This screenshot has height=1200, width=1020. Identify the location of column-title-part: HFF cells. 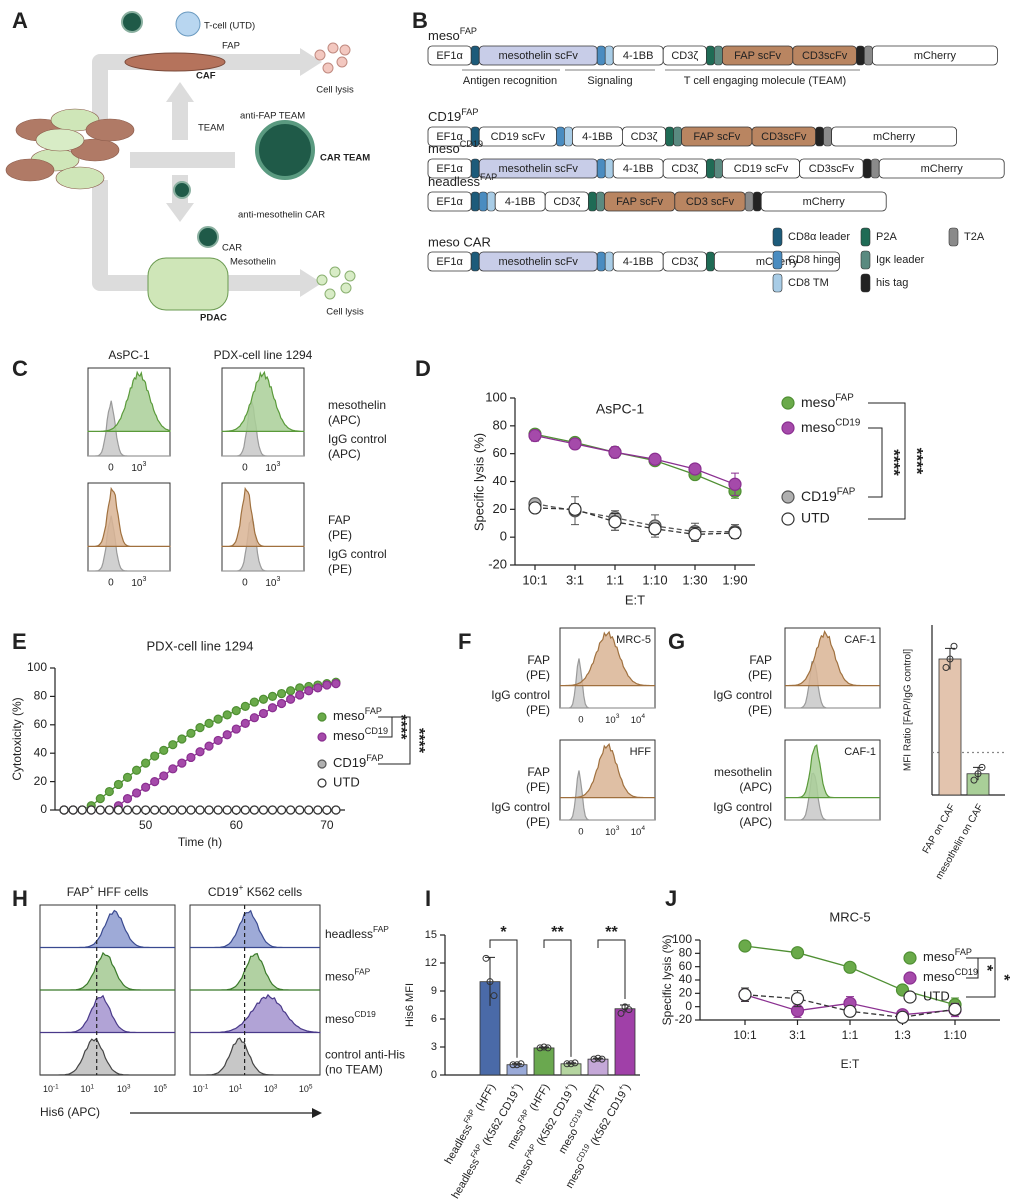
(121, 892).